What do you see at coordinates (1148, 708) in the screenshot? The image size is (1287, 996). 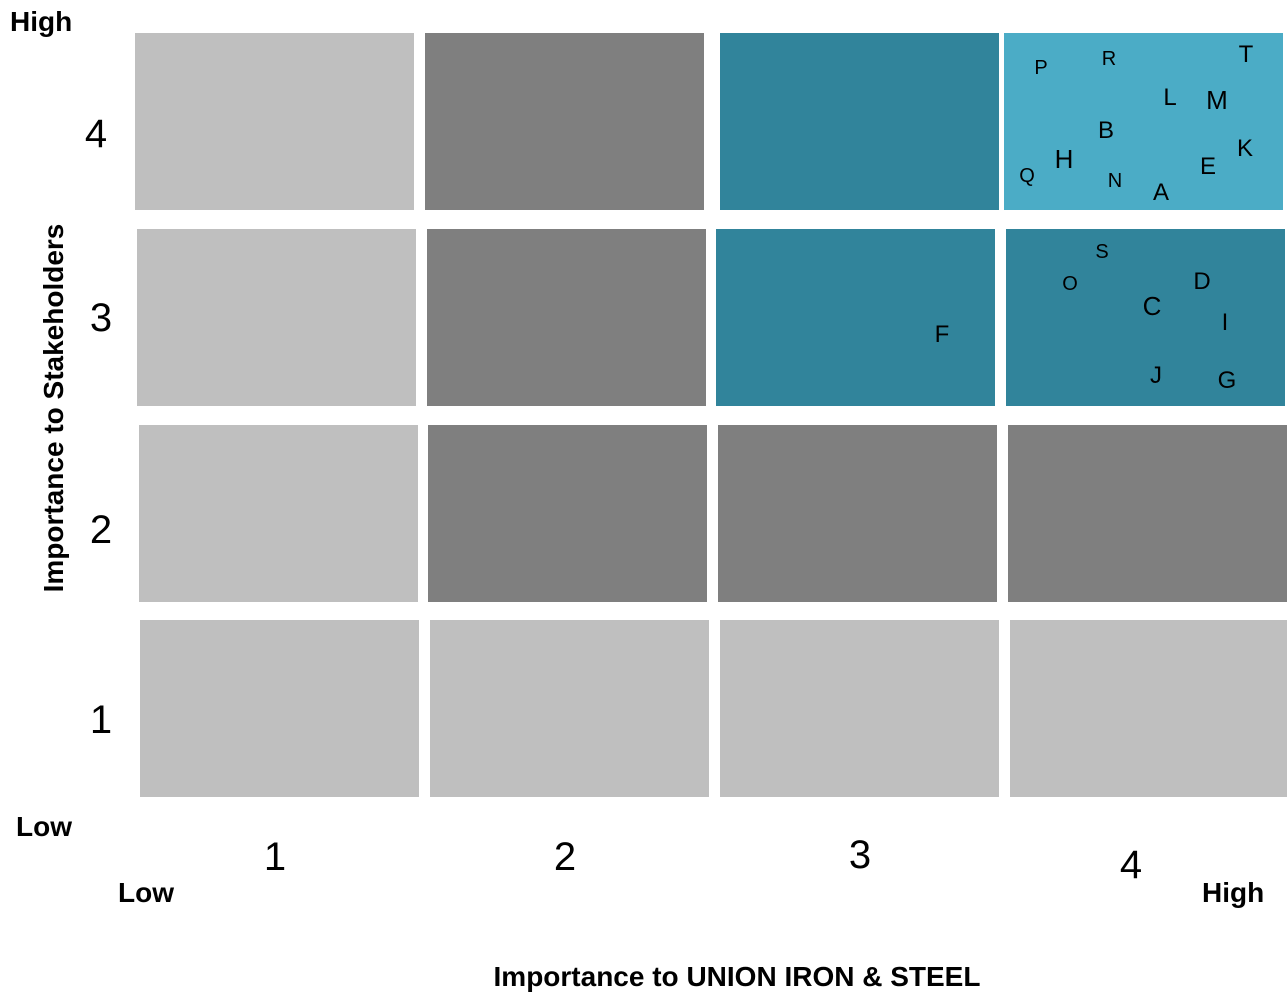 I see `matrix-cell-r1-c4` at bounding box center [1148, 708].